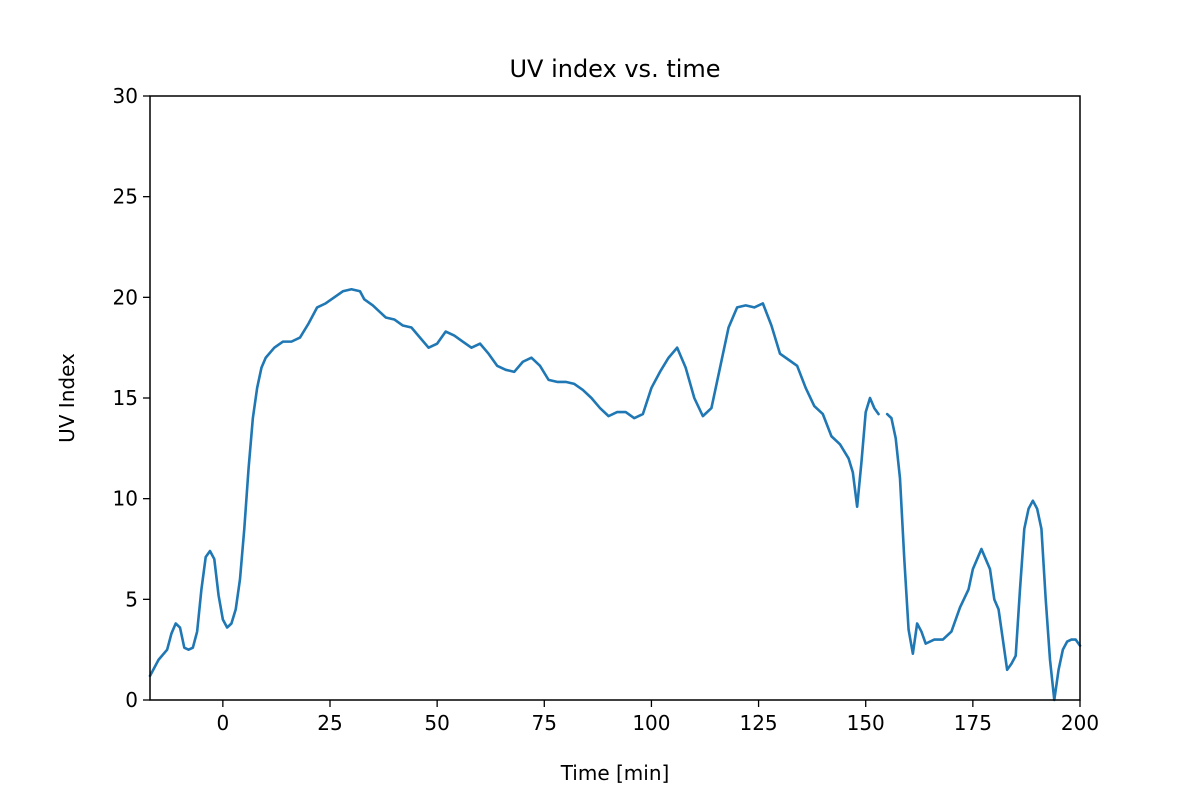 The image size is (1200, 800). What do you see at coordinates (544, 723) in the screenshot?
I see `x-tick-label: 75` at bounding box center [544, 723].